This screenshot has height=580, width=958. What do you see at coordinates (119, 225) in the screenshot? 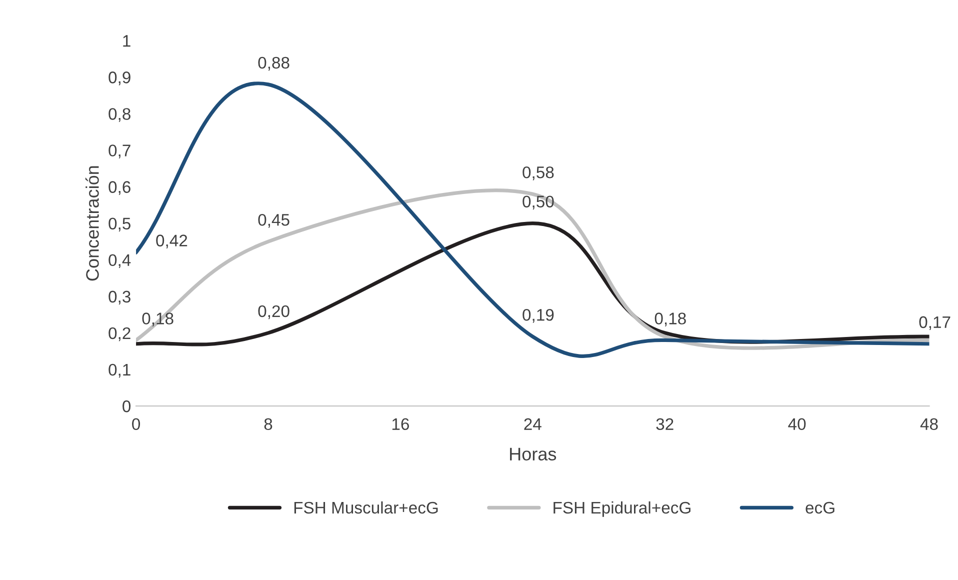
I see `y-tick-label: 0,5` at bounding box center [119, 225].